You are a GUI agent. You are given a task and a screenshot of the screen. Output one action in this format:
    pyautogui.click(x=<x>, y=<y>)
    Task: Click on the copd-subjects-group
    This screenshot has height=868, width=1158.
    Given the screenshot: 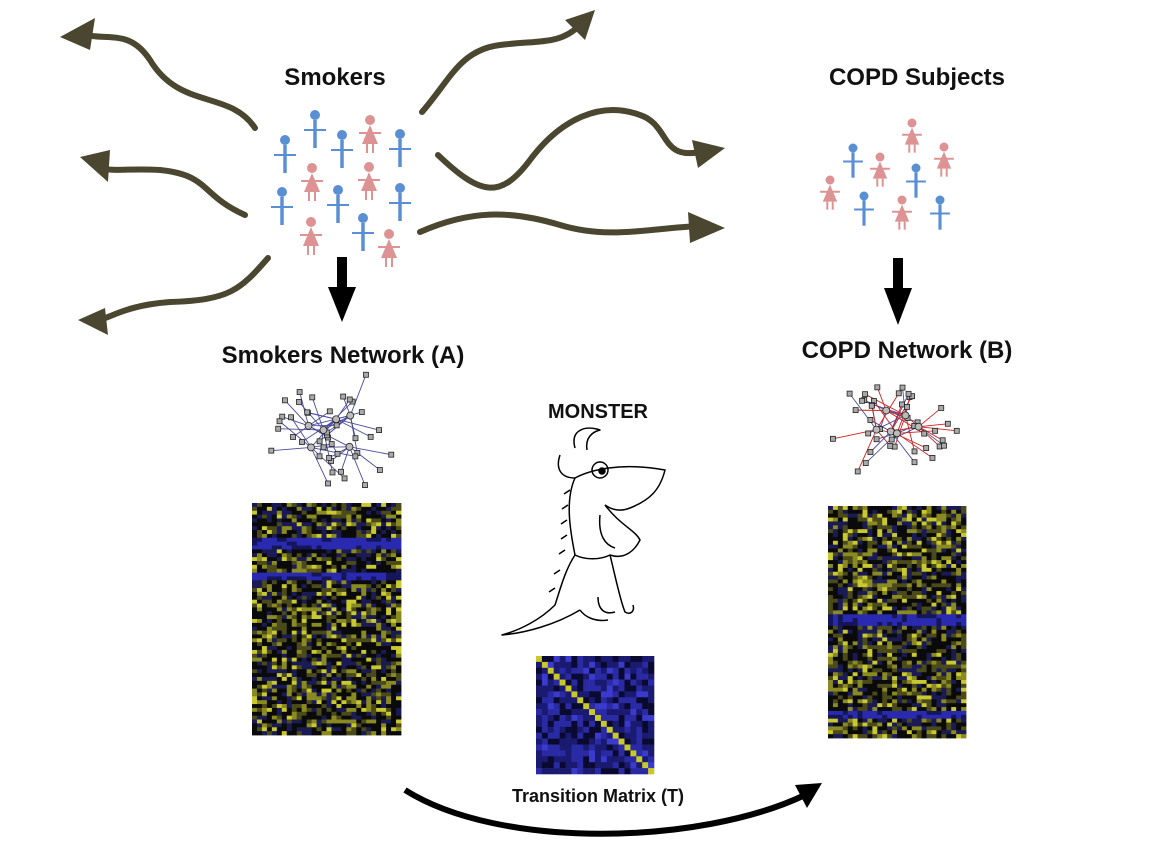 What is the action you would take?
    pyautogui.click(x=887, y=174)
    